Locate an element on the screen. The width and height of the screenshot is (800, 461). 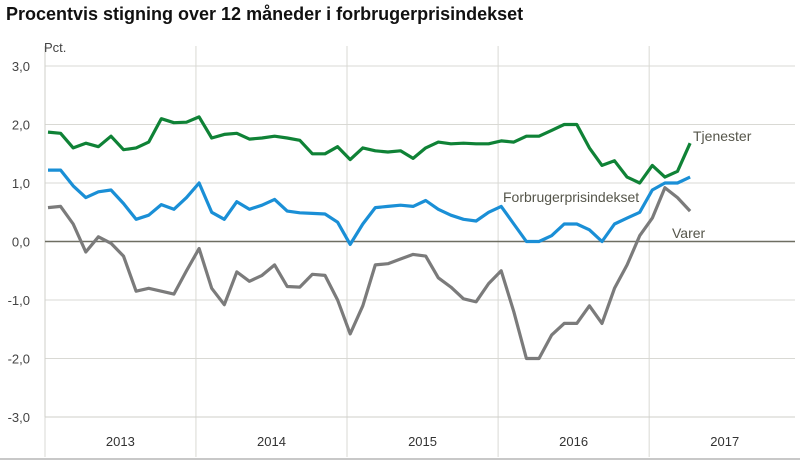
x-year-label: 2017 is located at coordinates (724, 441).